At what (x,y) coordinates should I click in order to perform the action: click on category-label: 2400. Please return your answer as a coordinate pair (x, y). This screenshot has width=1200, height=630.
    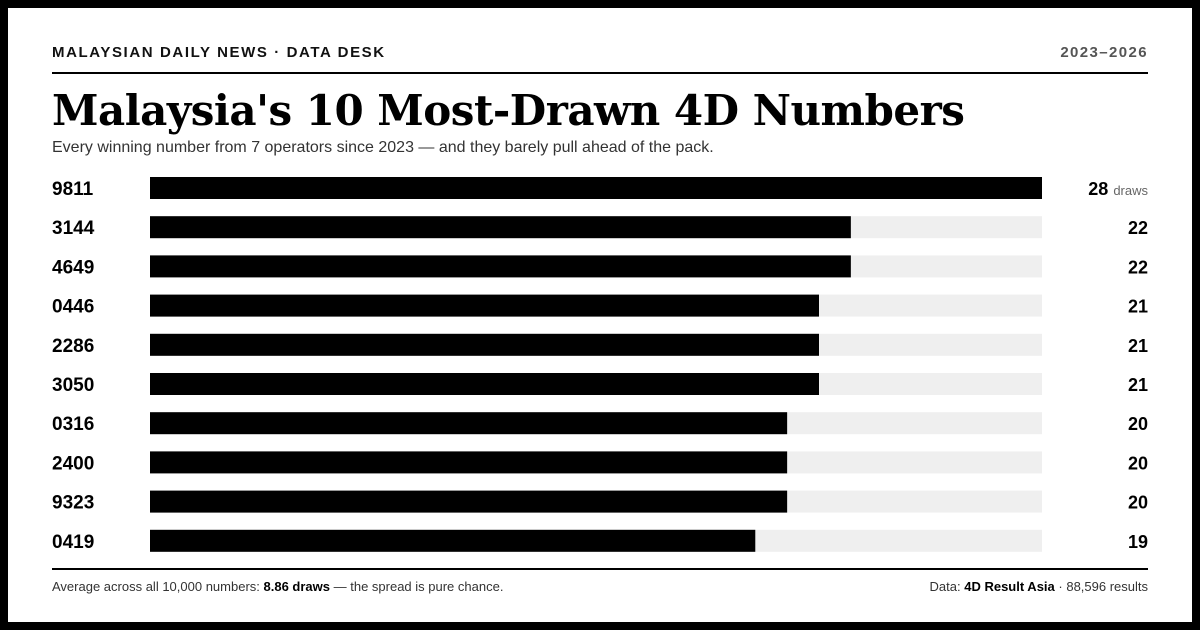
    Looking at the image, I should click on (73, 463).